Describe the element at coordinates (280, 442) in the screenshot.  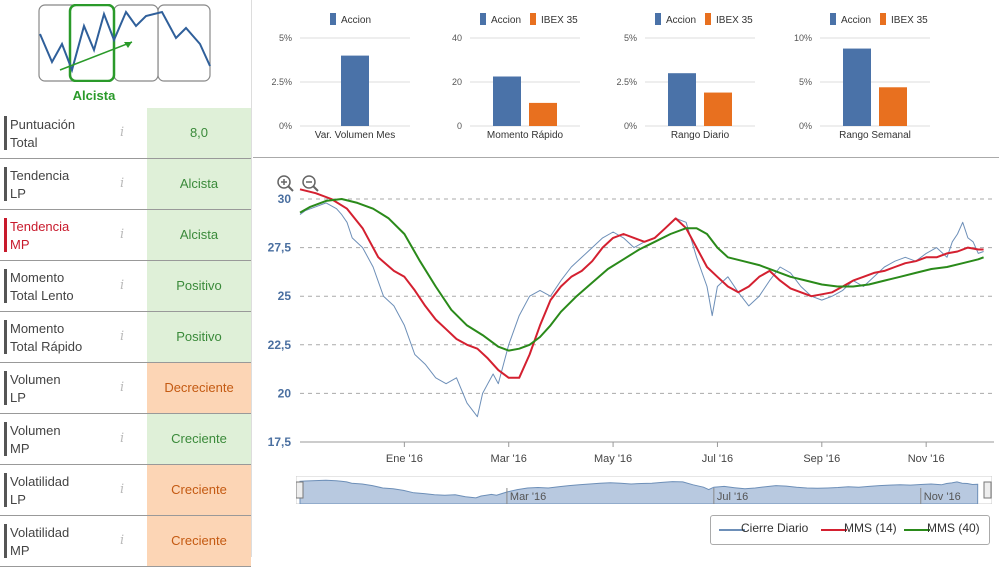
I see `y-tick-label: 17,5` at that location.